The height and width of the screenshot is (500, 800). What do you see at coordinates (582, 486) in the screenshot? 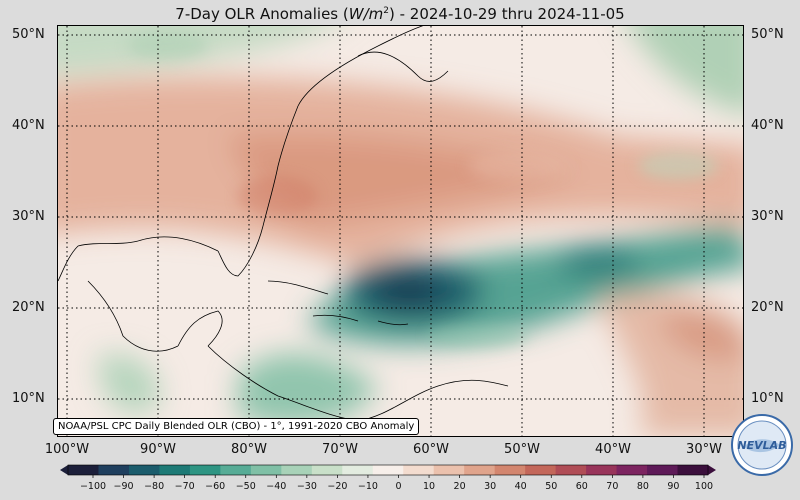
I see `colorbar-tick-label: 60` at bounding box center [582, 486].